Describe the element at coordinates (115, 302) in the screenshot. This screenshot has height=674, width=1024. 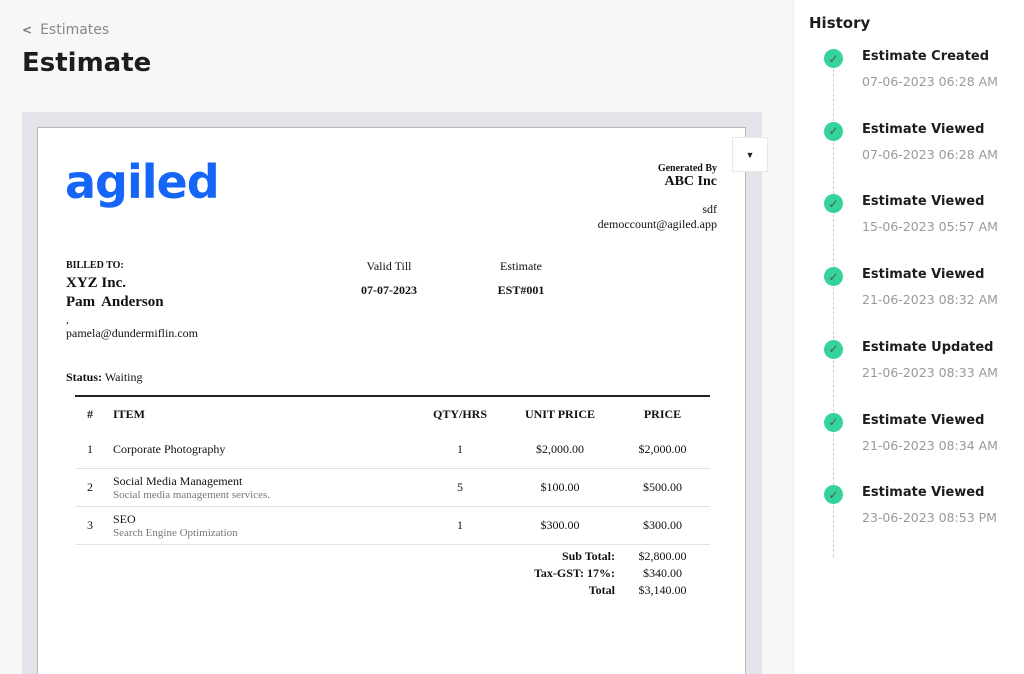
I see `client-name: Pam Anderson` at that location.